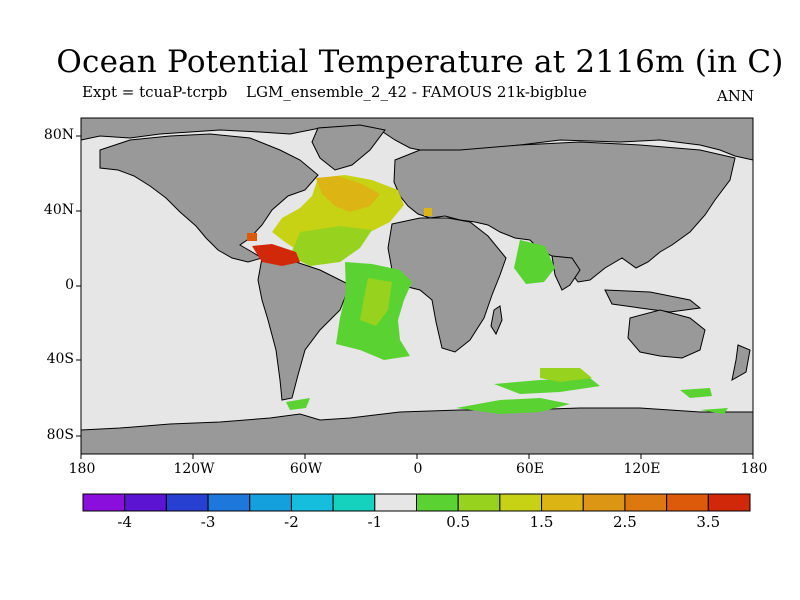  Describe the element at coordinates (714, 411) in the screenshot. I see `southern-ocean-patch-far-east` at that location.